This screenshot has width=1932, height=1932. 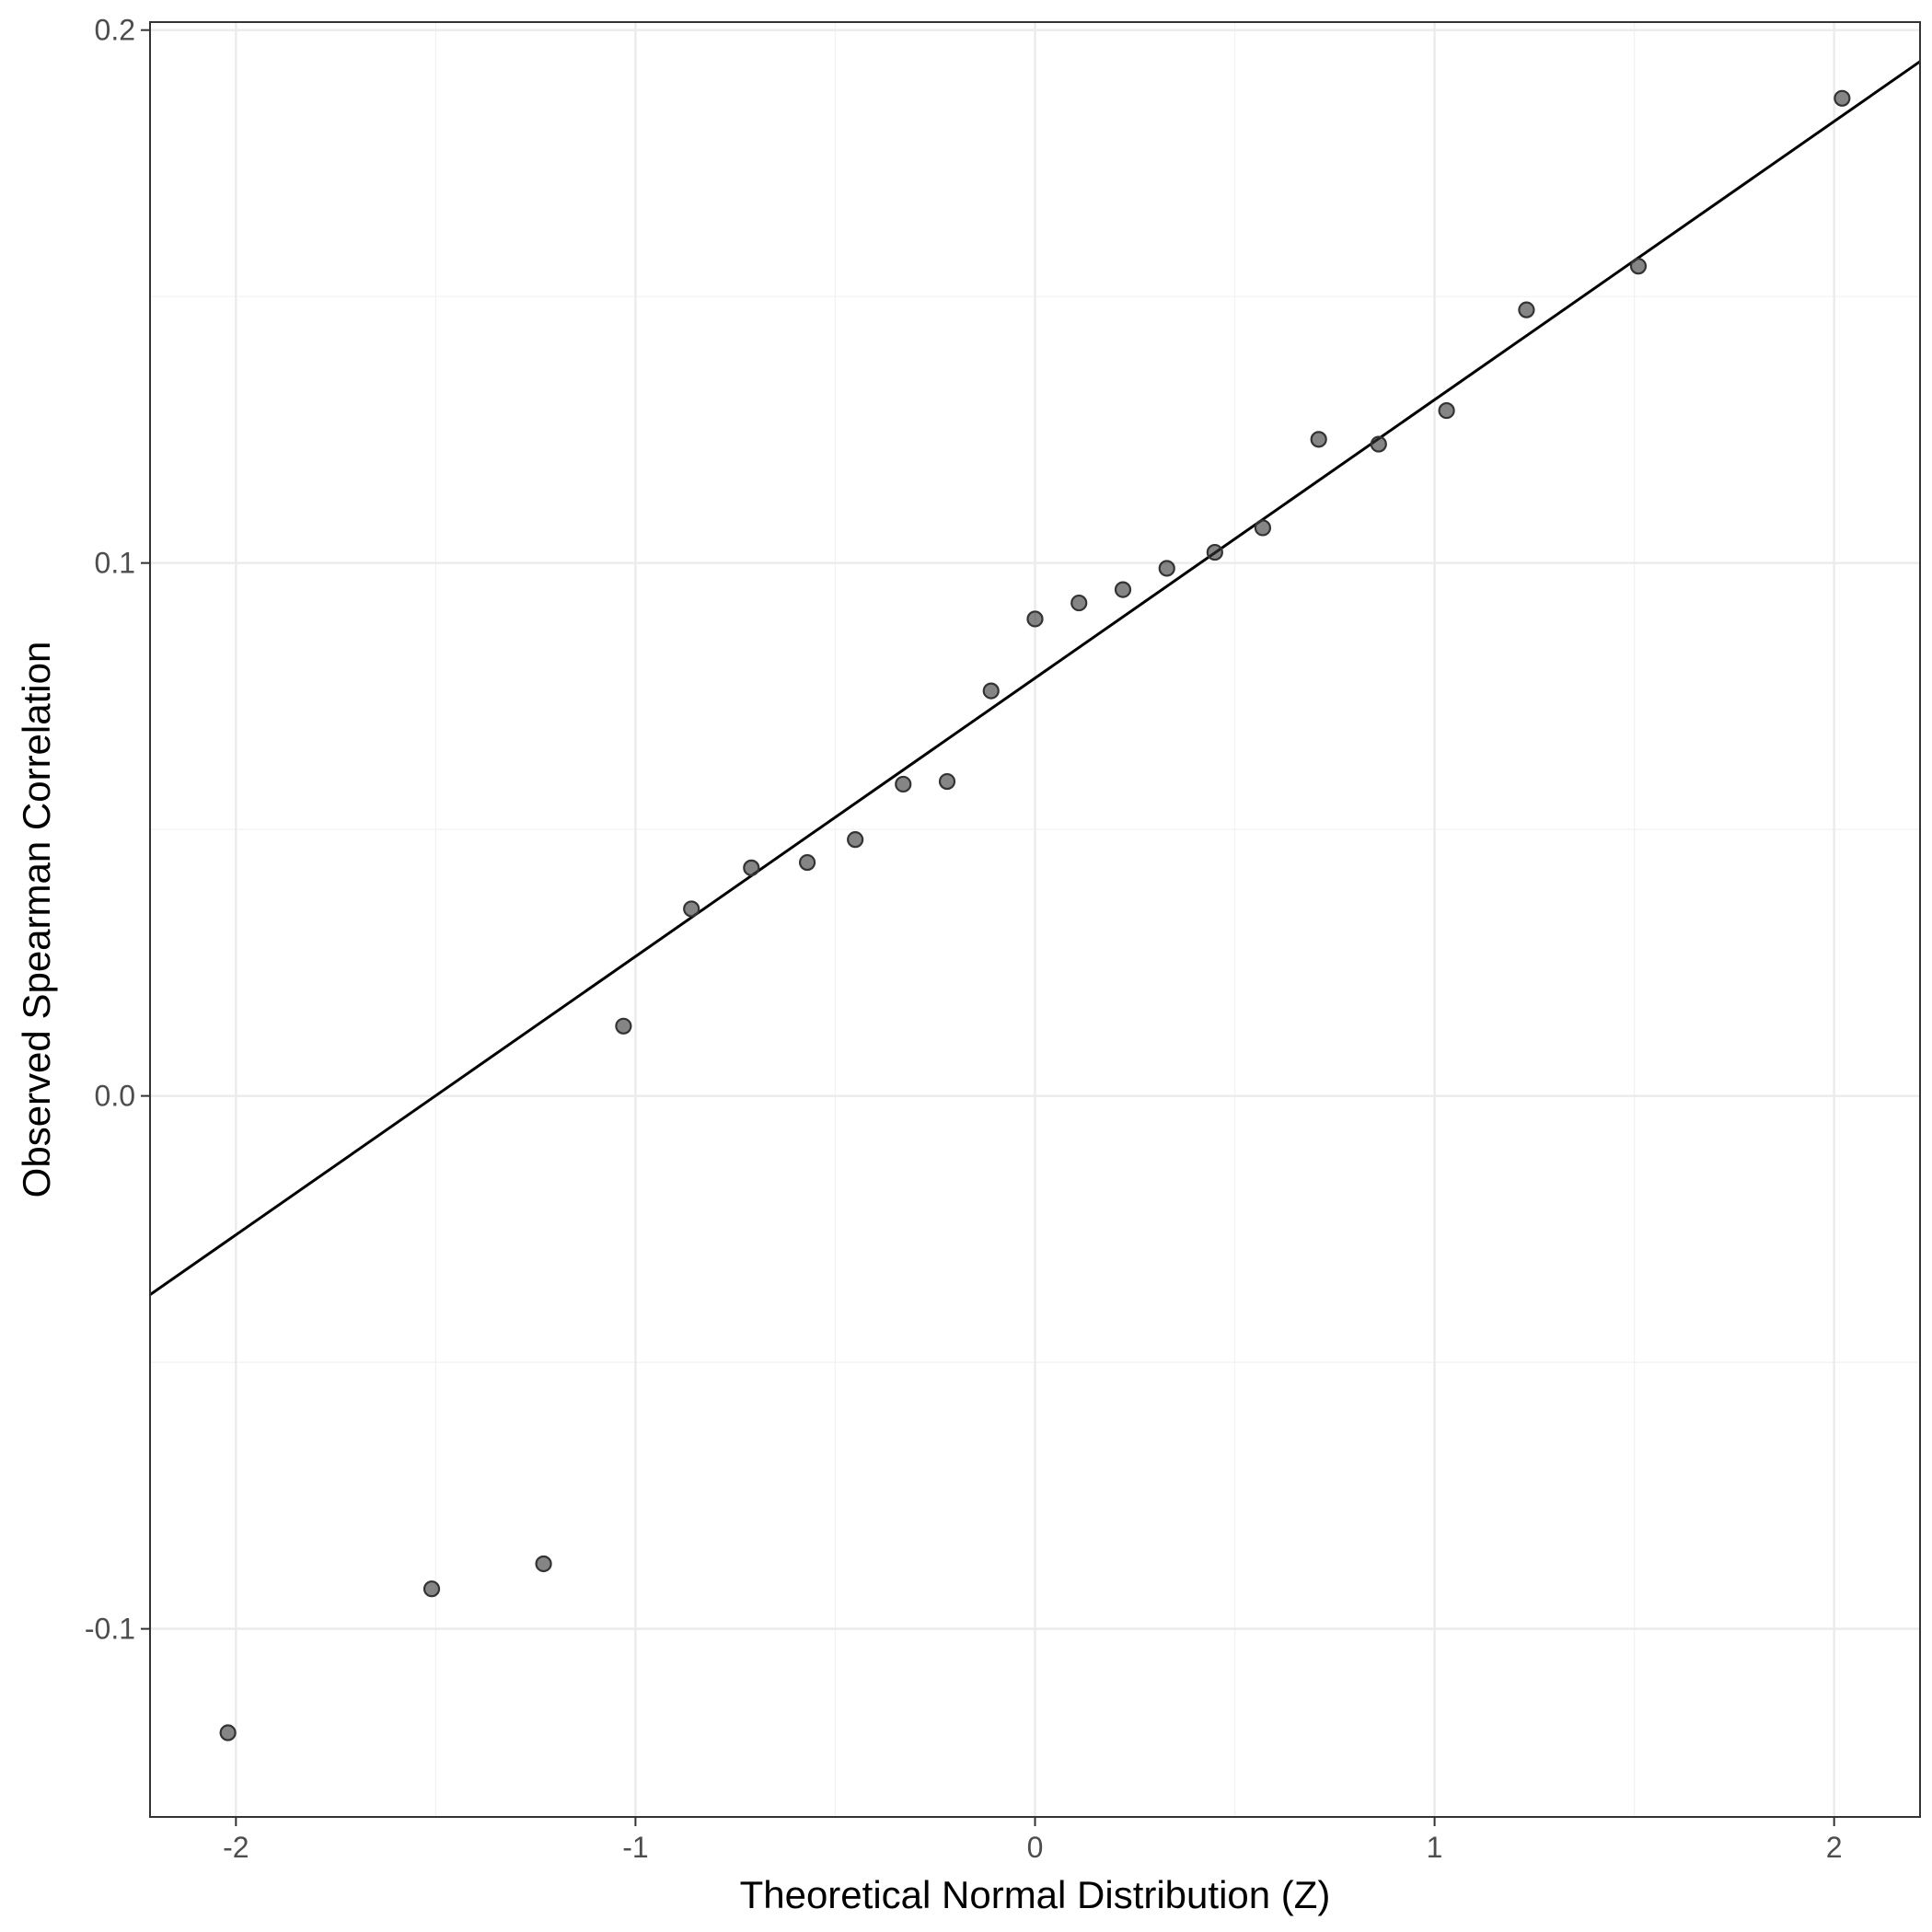 I want to click on y-tick-label: 0.0, so click(x=115, y=1097).